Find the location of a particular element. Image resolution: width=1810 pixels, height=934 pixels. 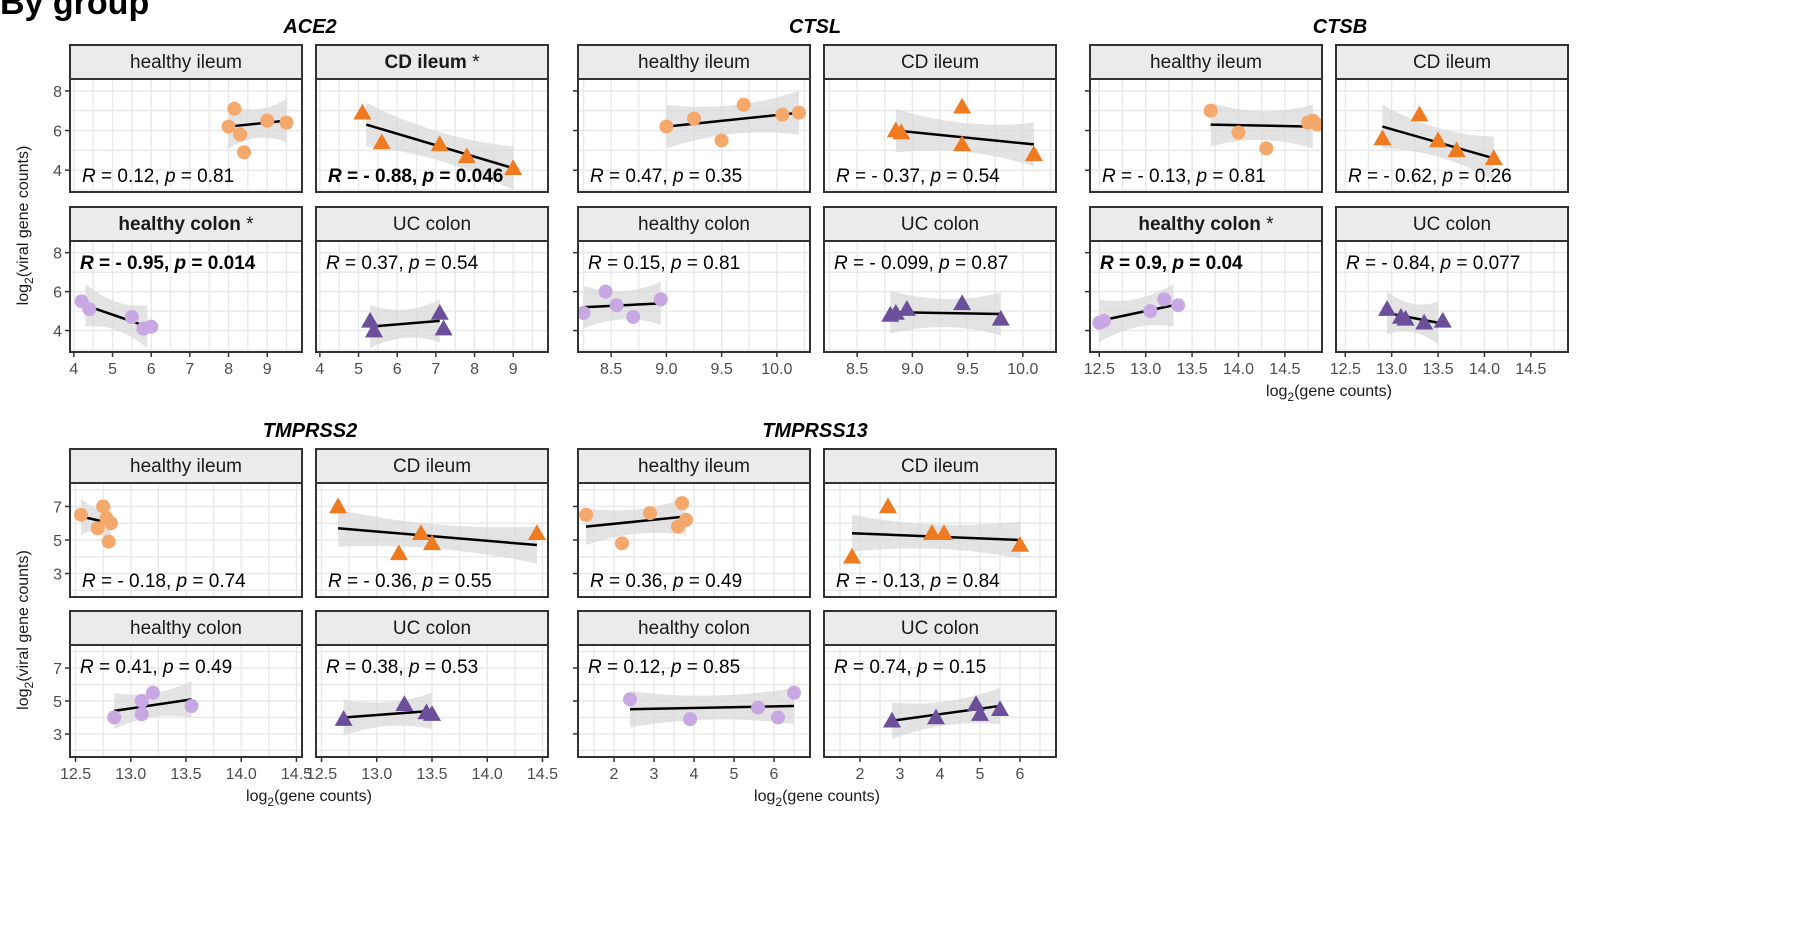

gene-title: CTSB is located at coordinates (1340, 27).